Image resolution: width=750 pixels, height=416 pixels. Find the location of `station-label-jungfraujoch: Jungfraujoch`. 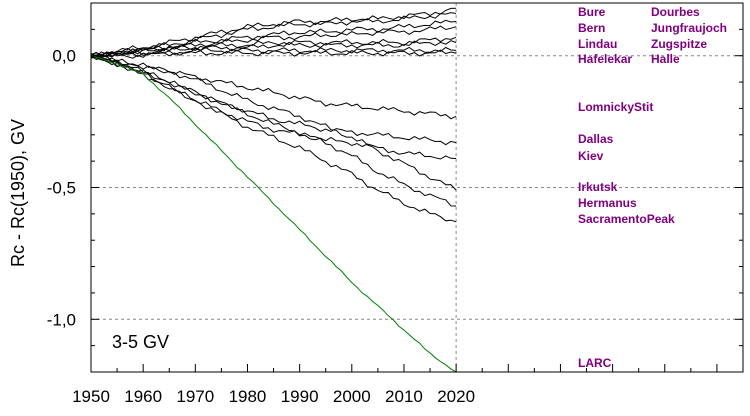

station-label-jungfraujoch: Jungfraujoch is located at coordinates (689, 28).